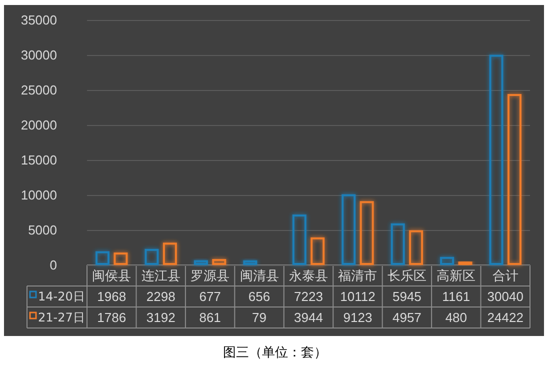  I want to click on y-tick-label: 0, so click(53, 265).